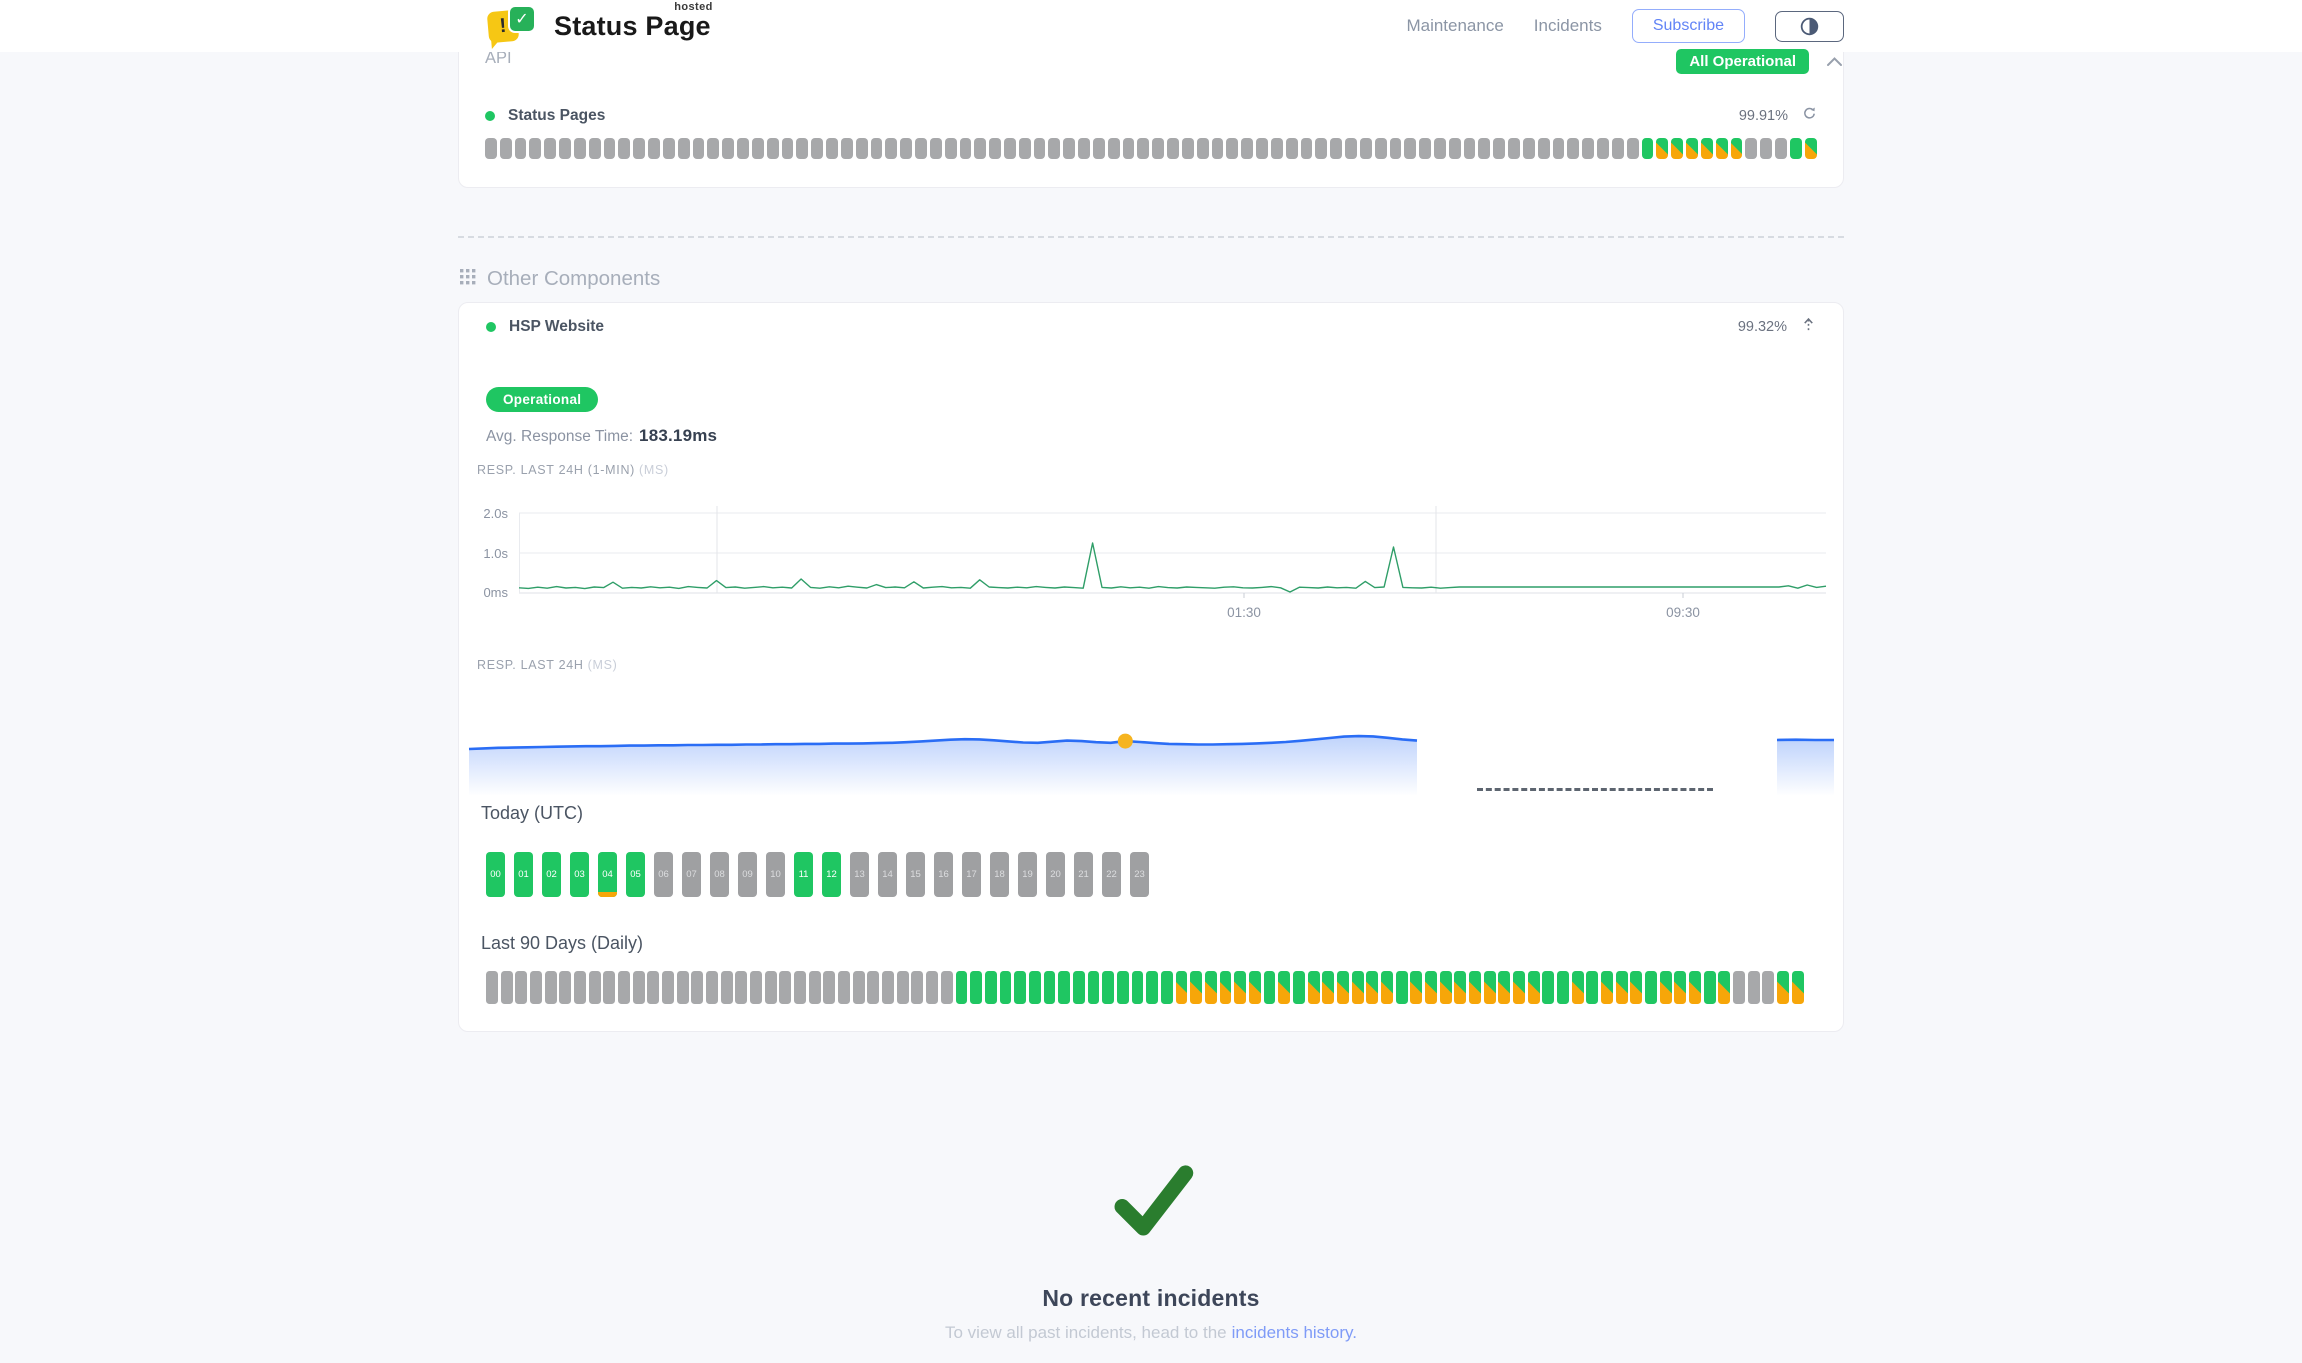 The image size is (2302, 1363). Describe the element at coordinates (1809, 26) in the screenshot. I see `theme-toggle-button` at that location.